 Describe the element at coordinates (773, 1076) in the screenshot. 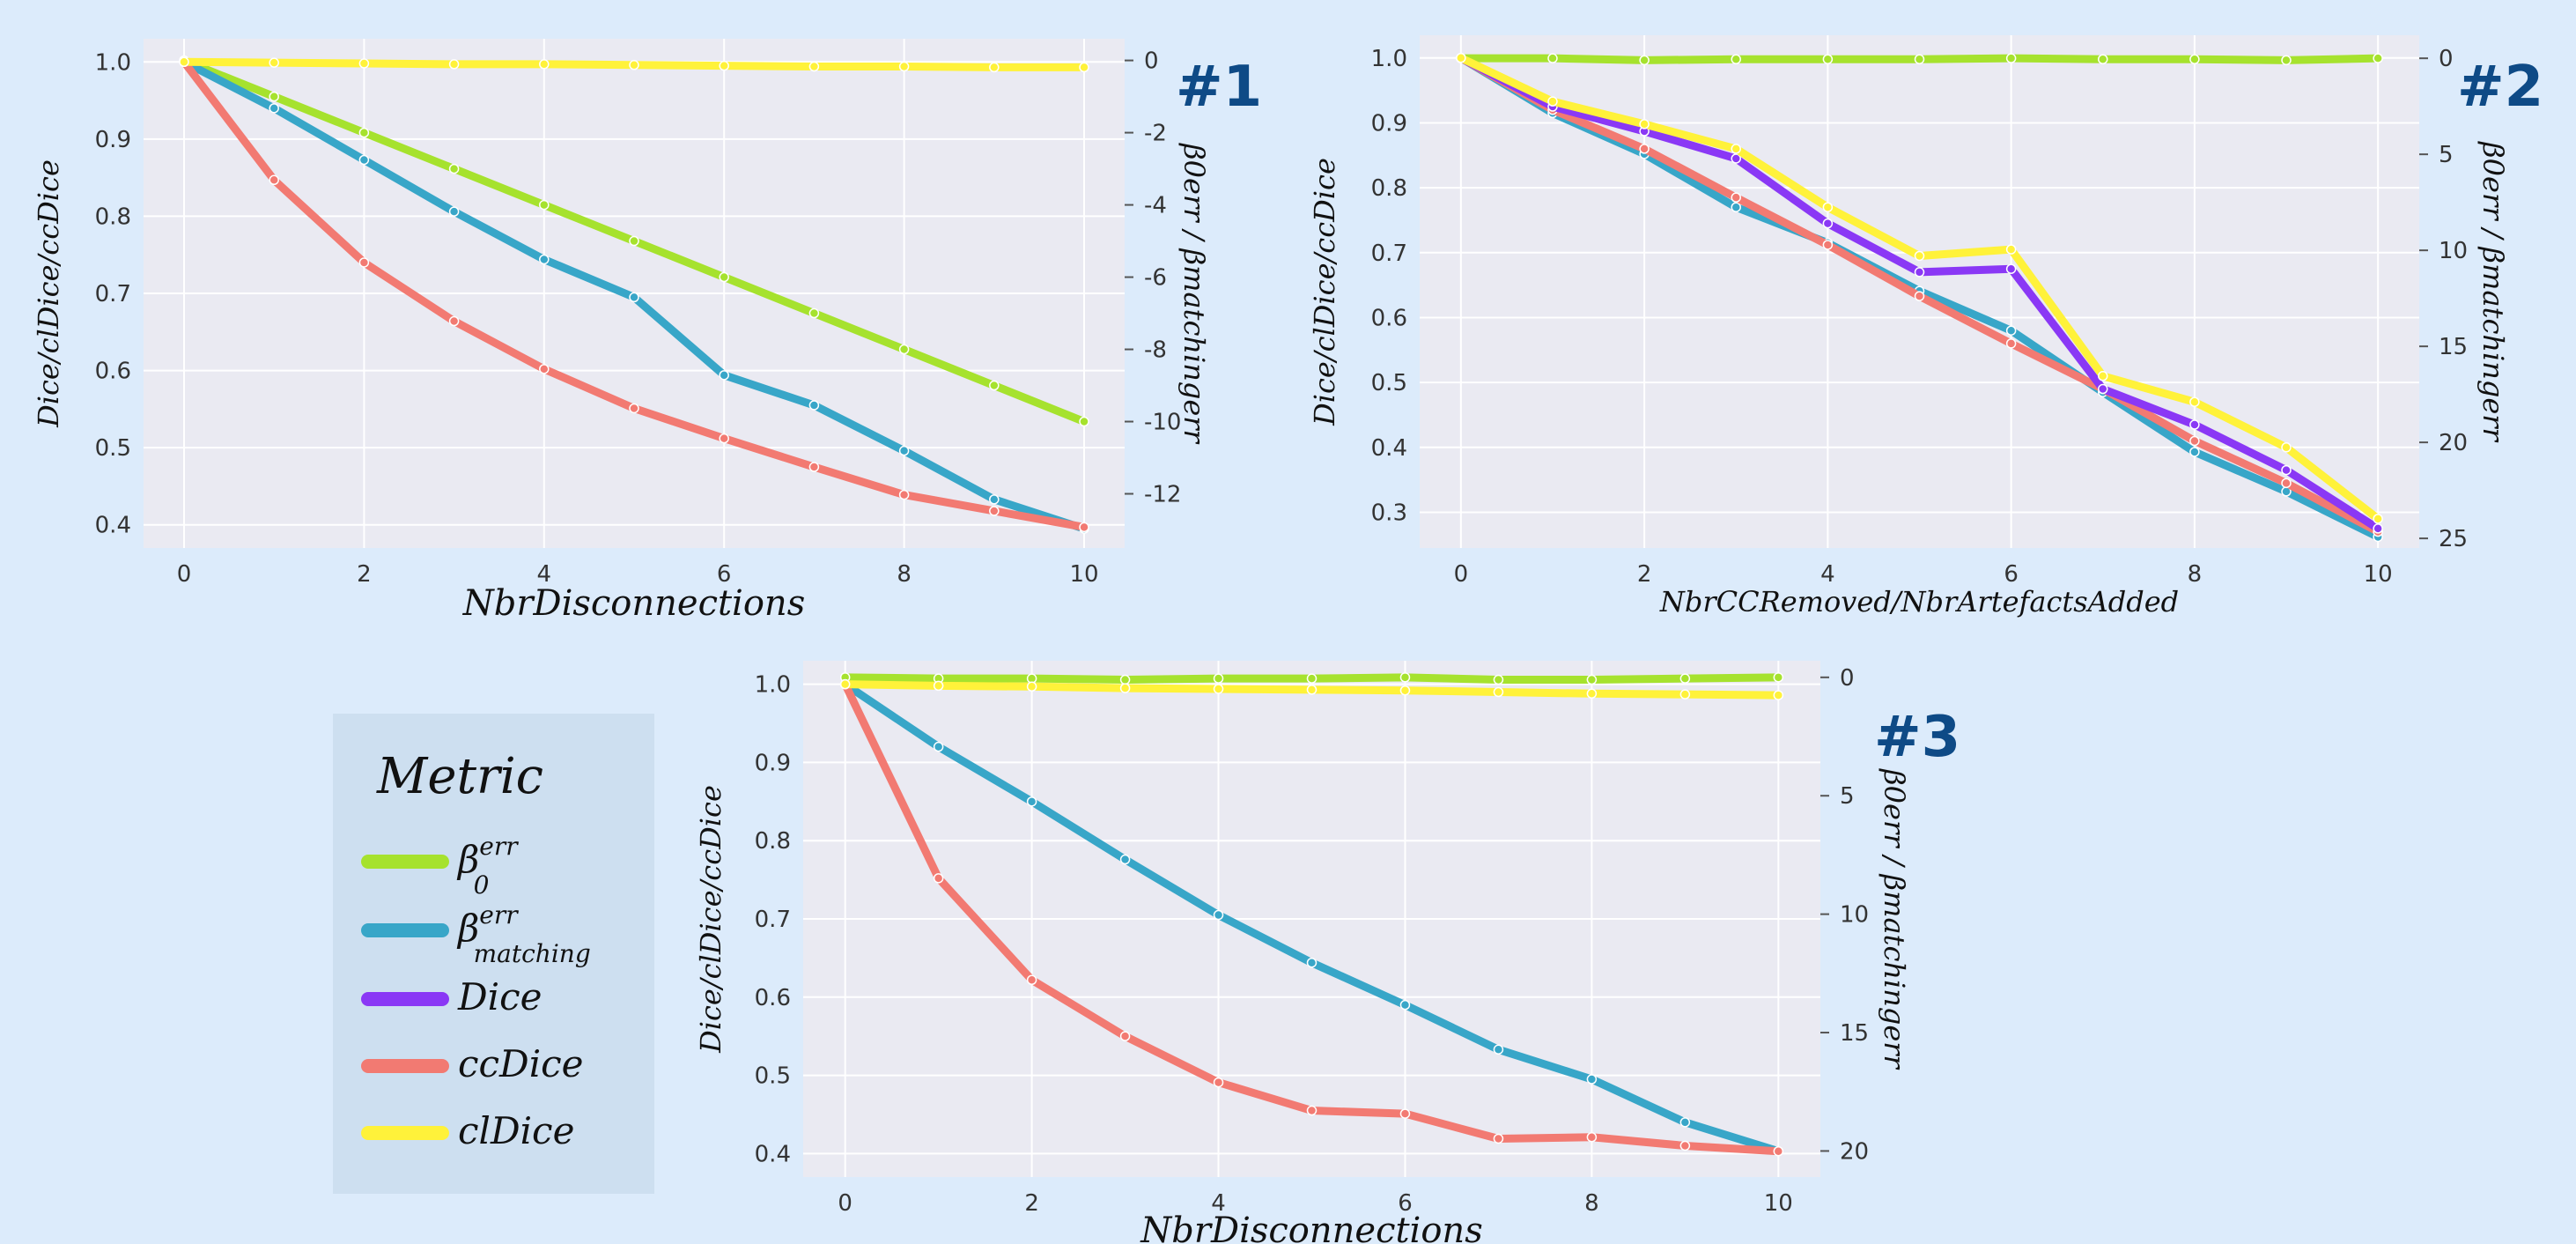

I see `y-tick-label: 0.5` at that location.